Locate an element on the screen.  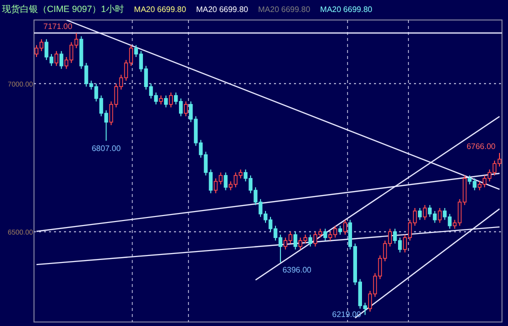
annotation: 6807.00 is located at coordinates (107, 148).